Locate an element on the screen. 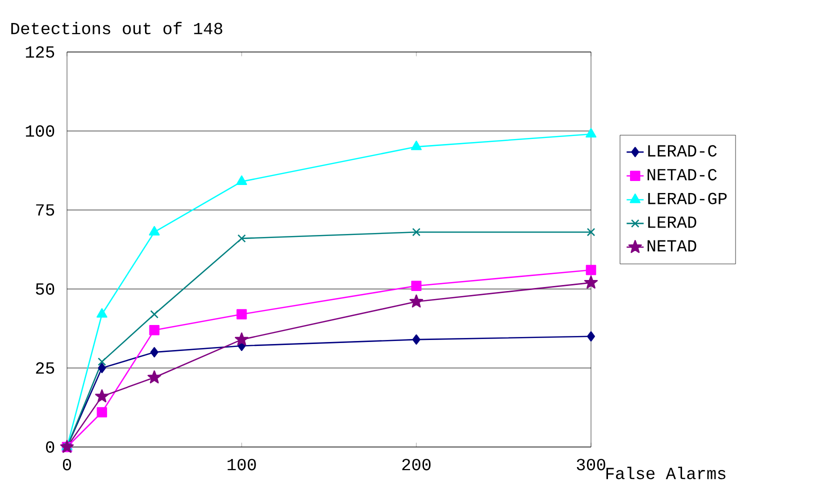 The image size is (816, 493). y-tick-label: 75 is located at coordinates (45, 210).